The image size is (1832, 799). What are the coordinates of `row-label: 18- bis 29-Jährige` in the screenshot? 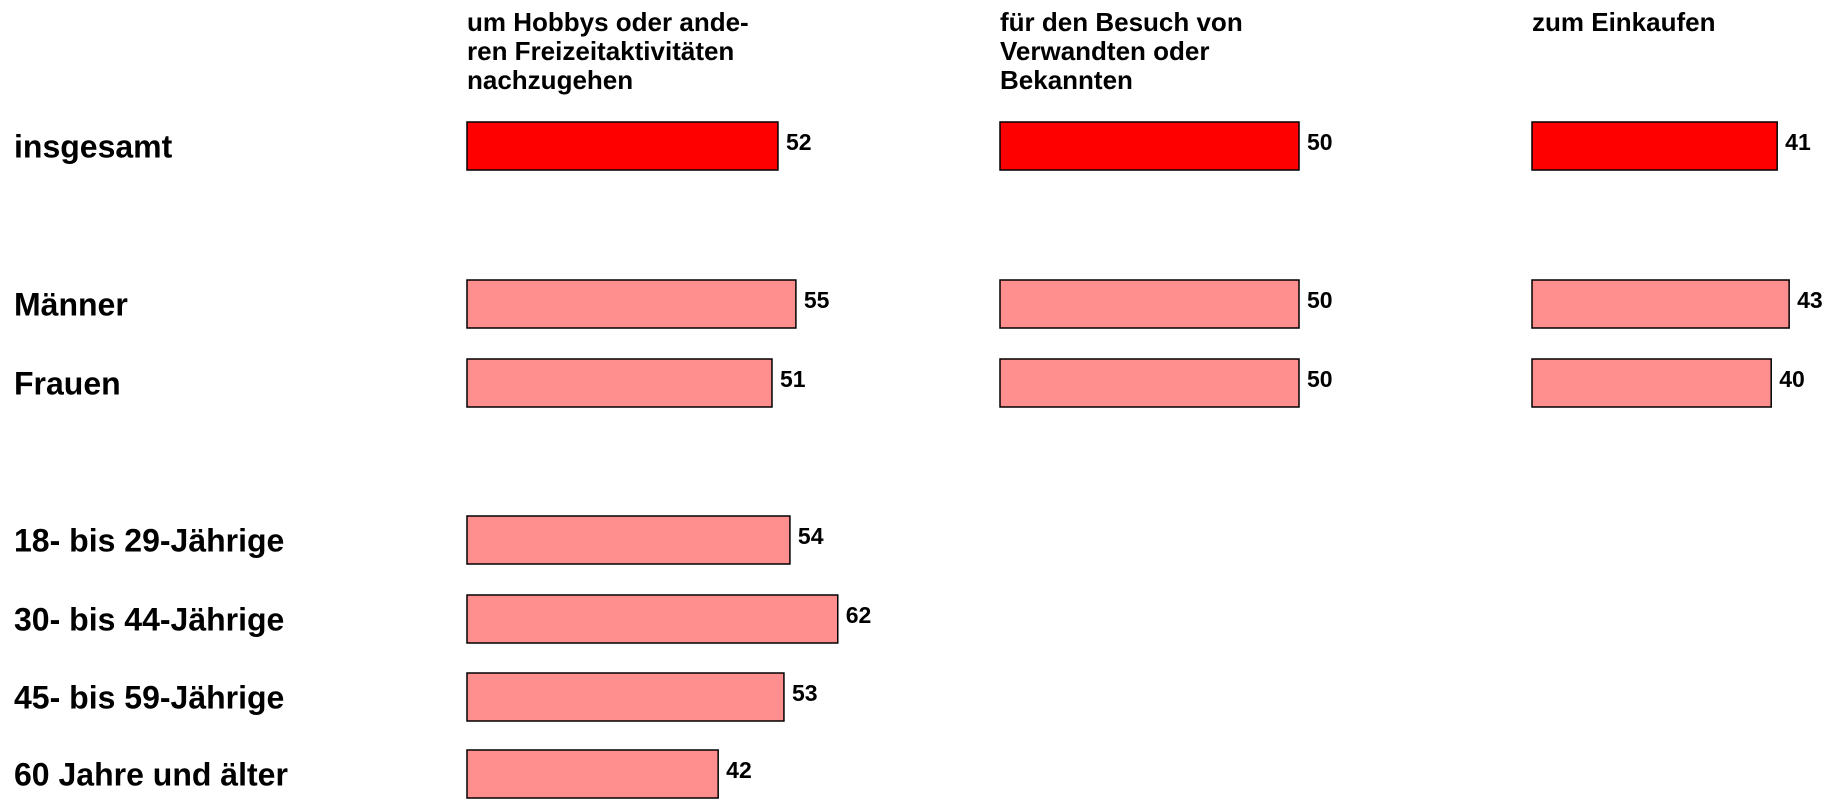 It's located at (149, 540).